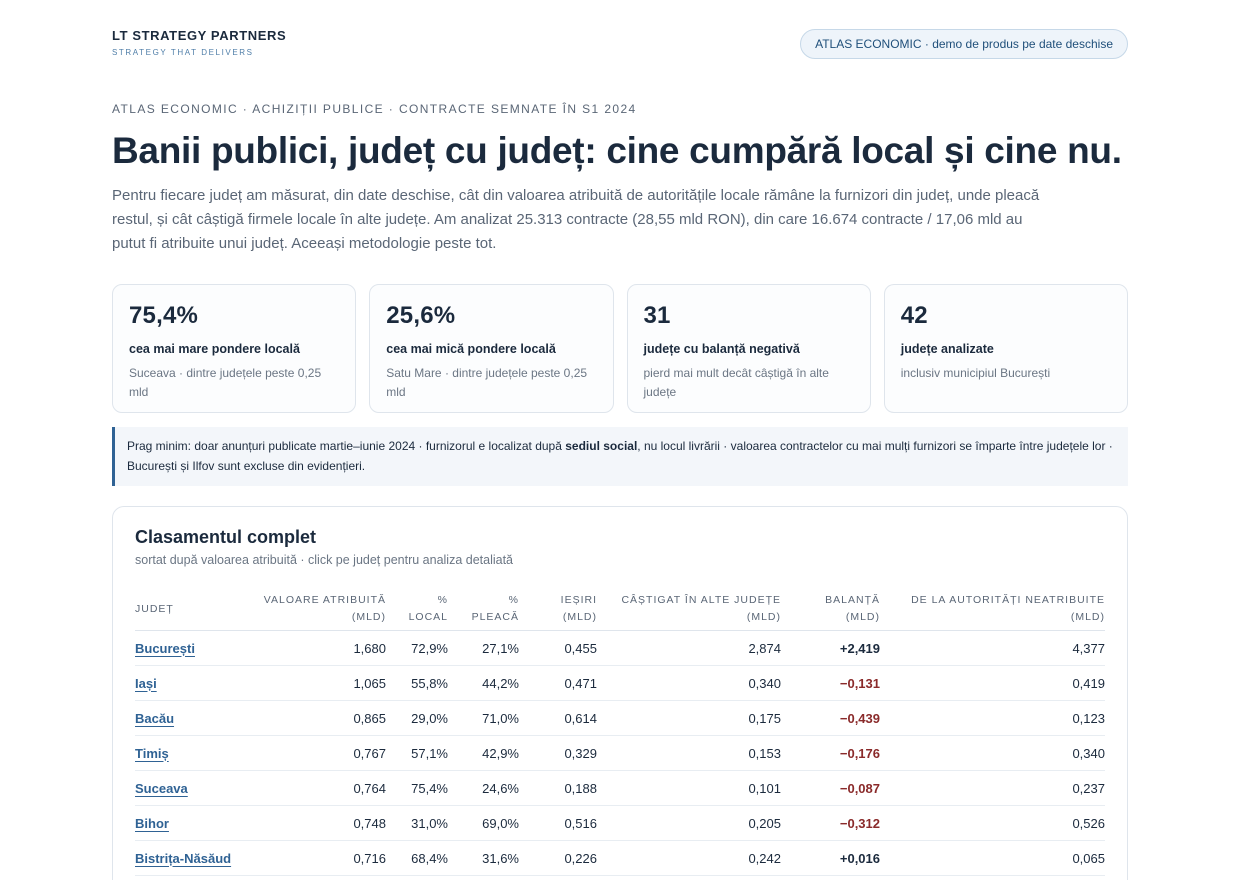 This screenshot has width=1240, height=880. I want to click on cell-outflows: 0,455, so click(580, 648).